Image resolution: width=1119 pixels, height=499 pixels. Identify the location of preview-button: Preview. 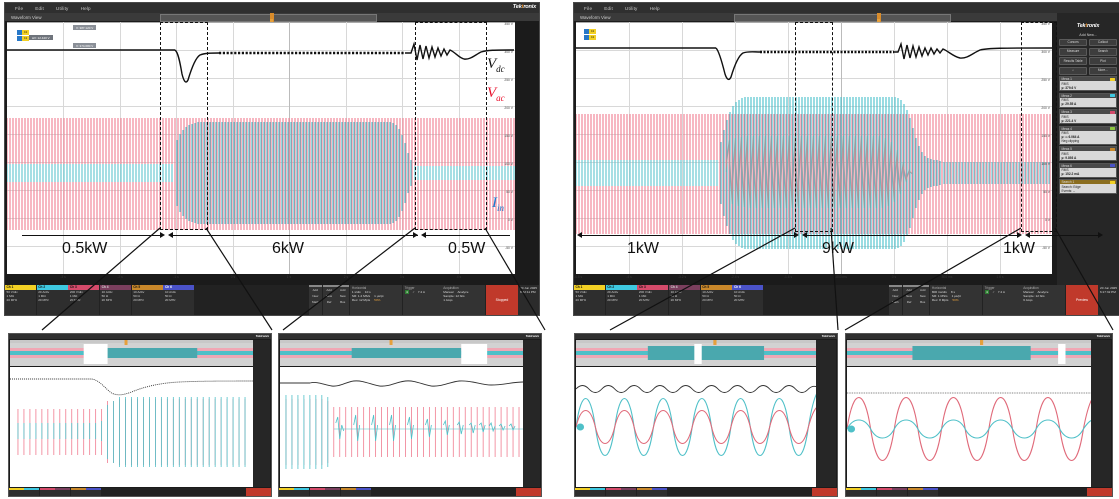
(1081, 300).